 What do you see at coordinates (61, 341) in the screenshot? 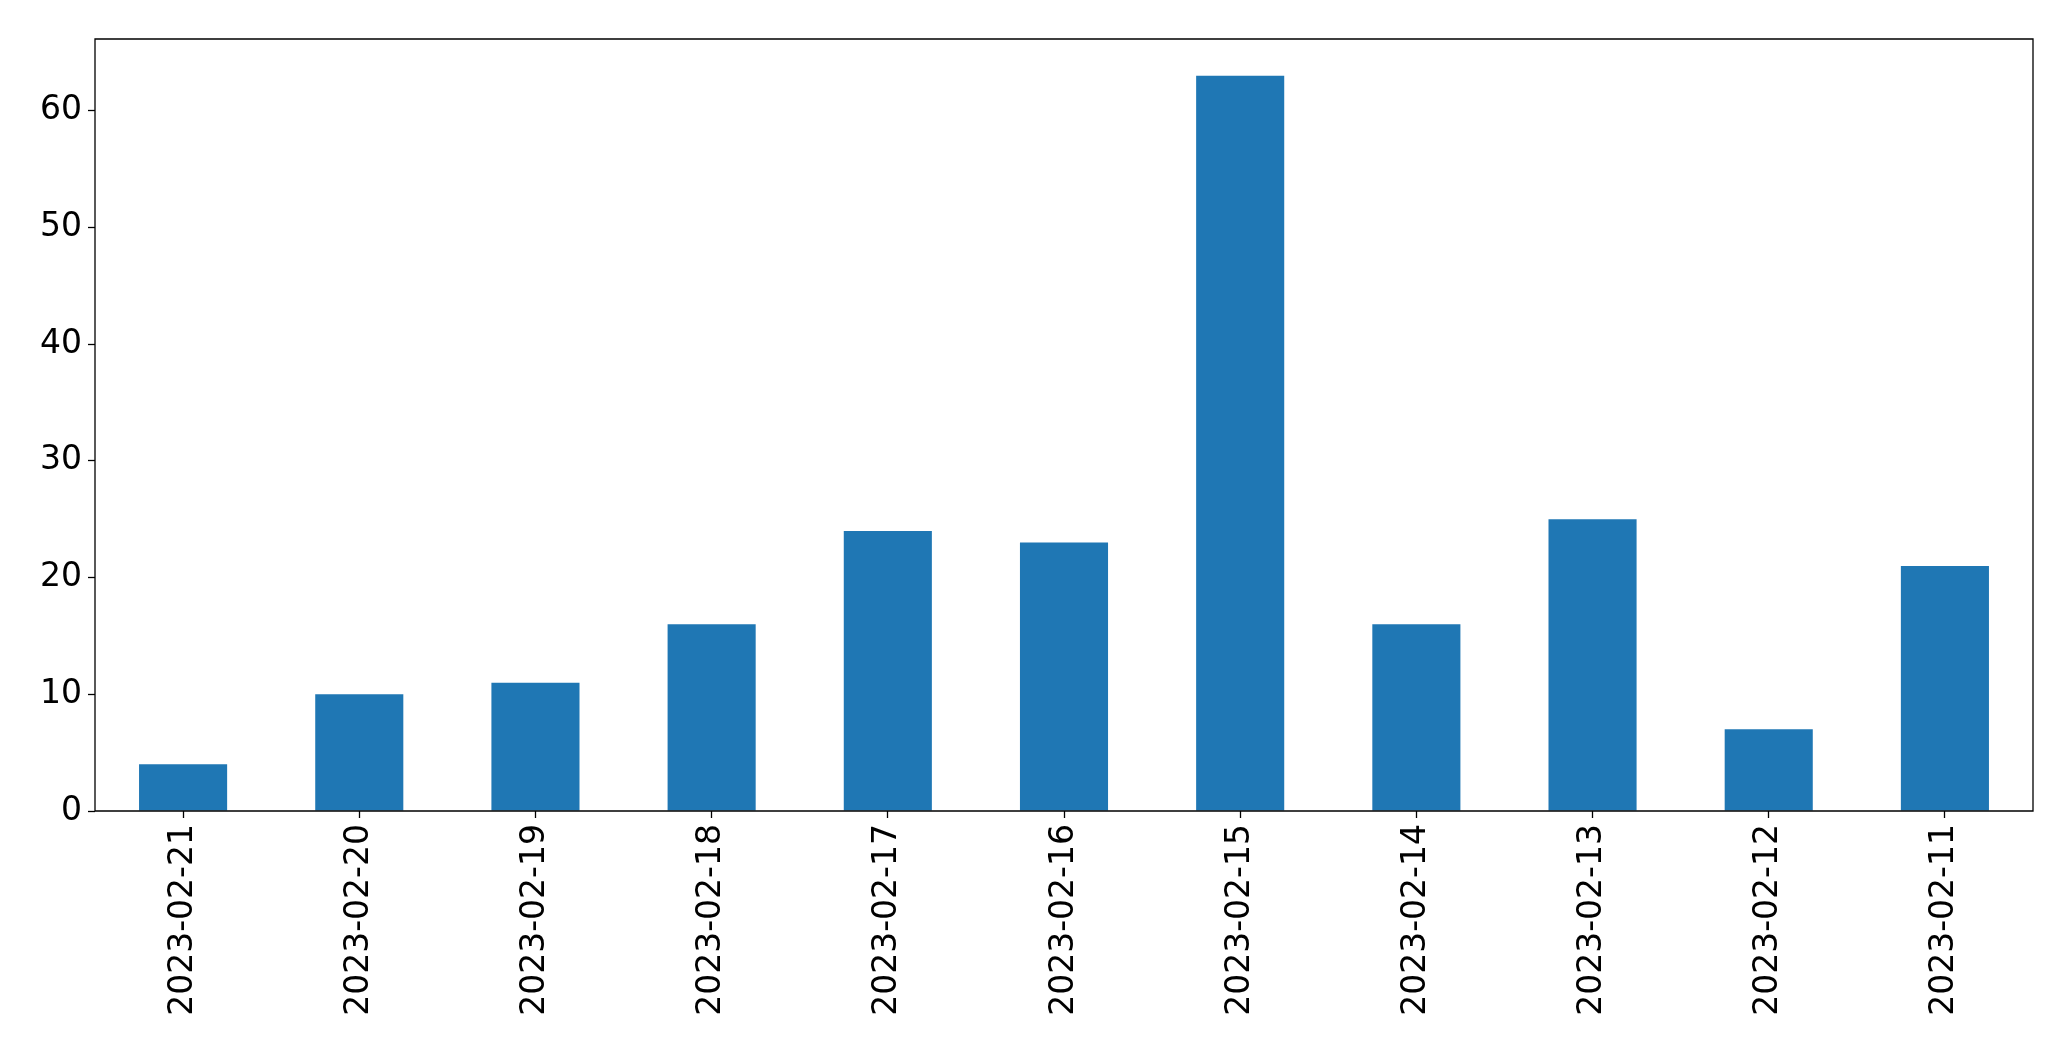
I see `y-tick-label: 40` at bounding box center [61, 341].